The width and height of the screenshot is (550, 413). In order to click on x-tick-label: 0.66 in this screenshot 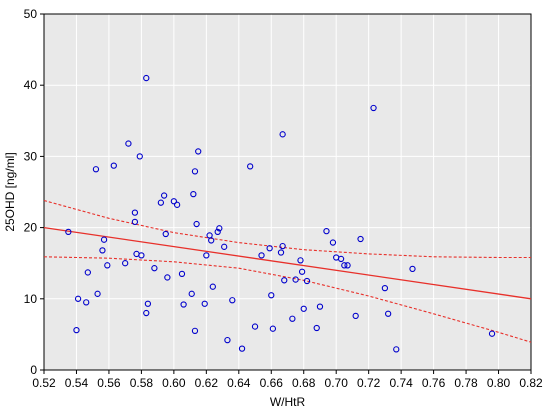, I will do `click(272, 383)`.